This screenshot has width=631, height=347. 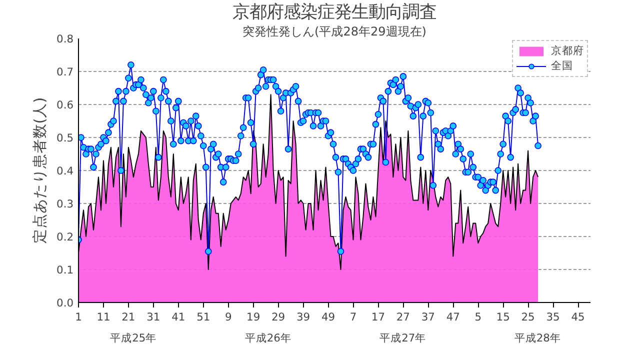 What do you see at coordinates (40, 170) in the screenshot?
I see `y-axis-title: 定点あたり患者数(人)` at bounding box center [40, 170].